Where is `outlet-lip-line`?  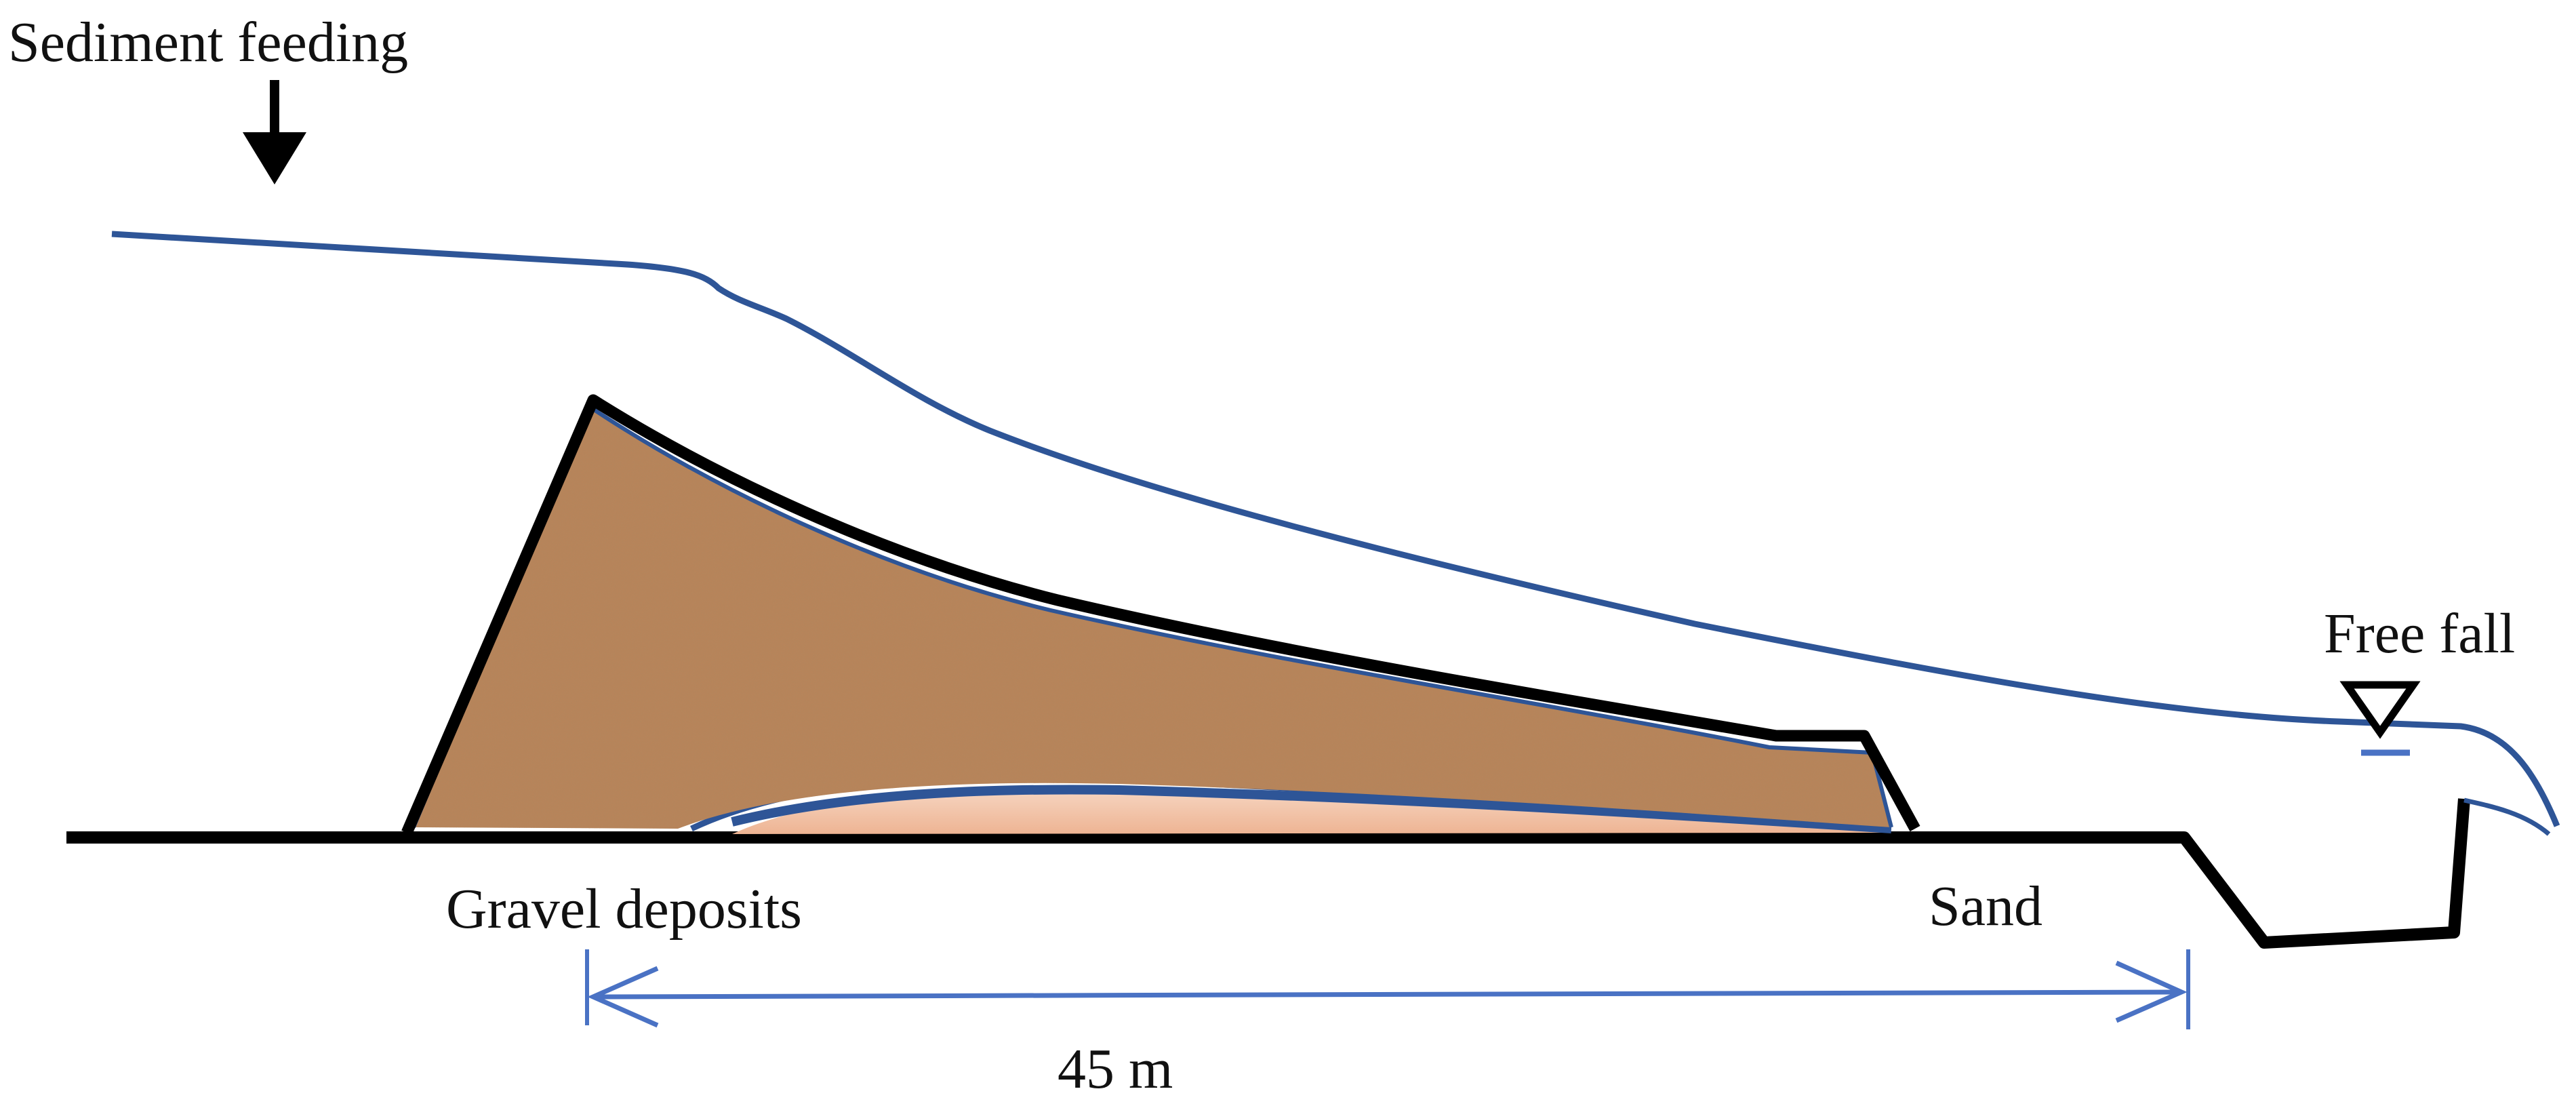
outlet-lip-line is located at coordinates (2507, 817).